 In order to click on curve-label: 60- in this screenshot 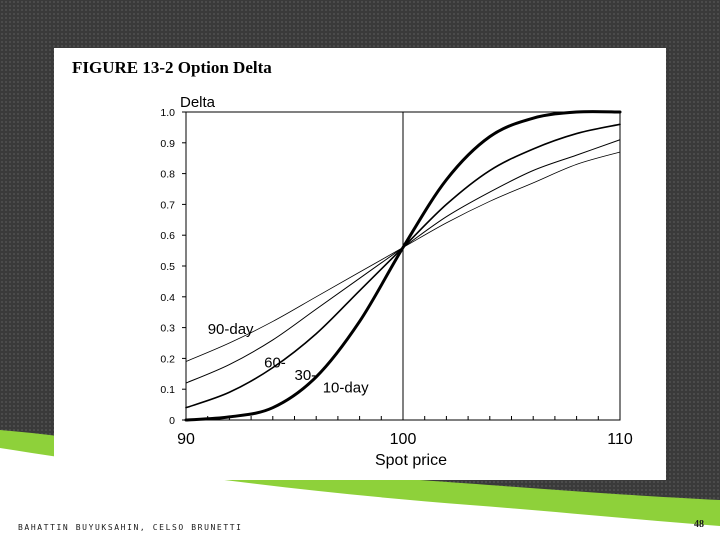, I will do `click(275, 363)`.